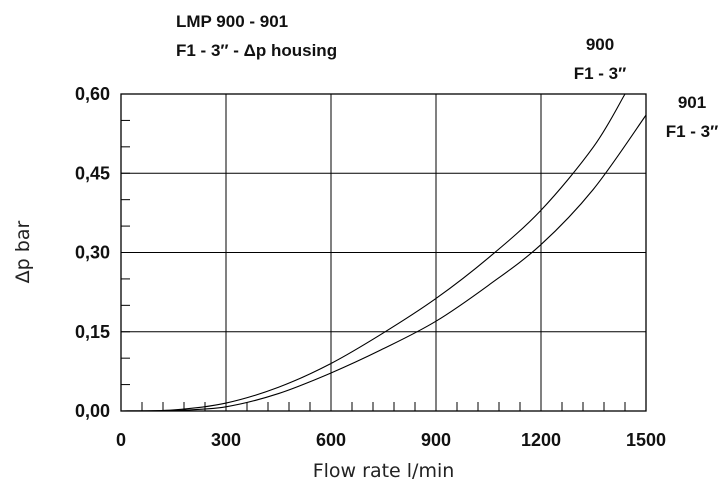 Image resolution: width=727 pixels, height=489 pixels. I want to click on series-label-901: 901 F1 - 3″, so click(692, 117).